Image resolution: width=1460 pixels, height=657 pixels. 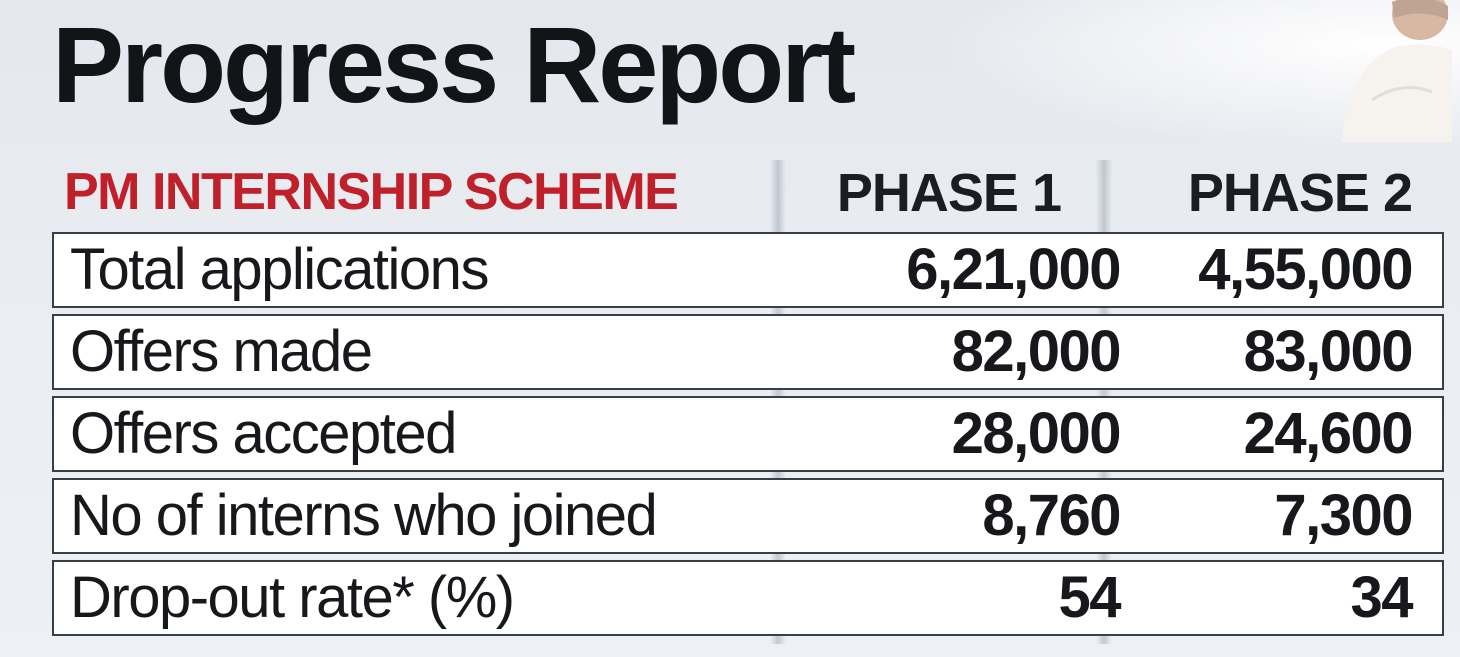 I want to click on phase-2-value: 7,300, so click(x=1299, y=516).